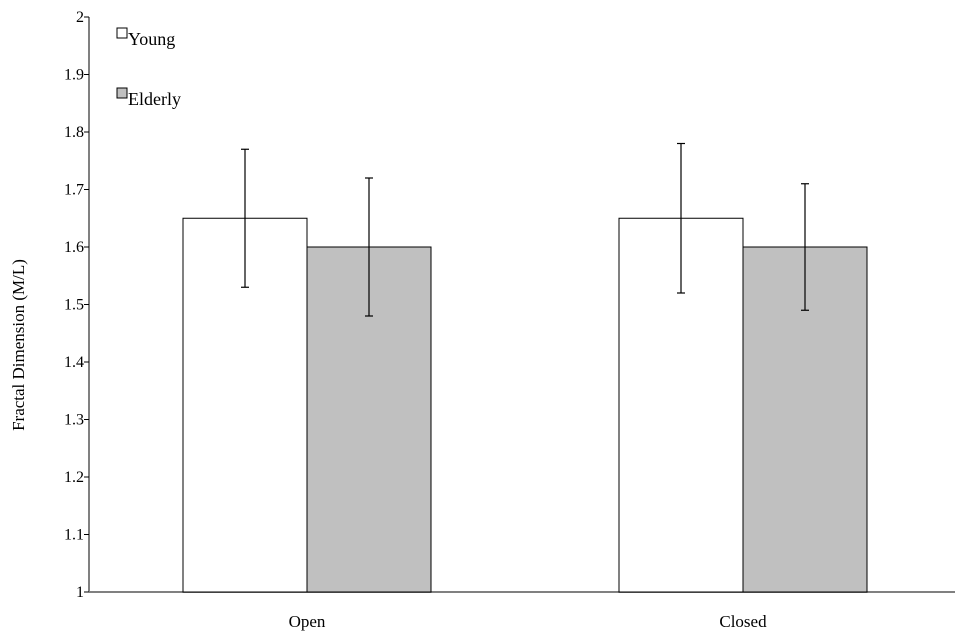 This screenshot has width=956, height=635. What do you see at coordinates (74, 132) in the screenshot?
I see `y-tick-label: 1.8` at bounding box center [74, 132].